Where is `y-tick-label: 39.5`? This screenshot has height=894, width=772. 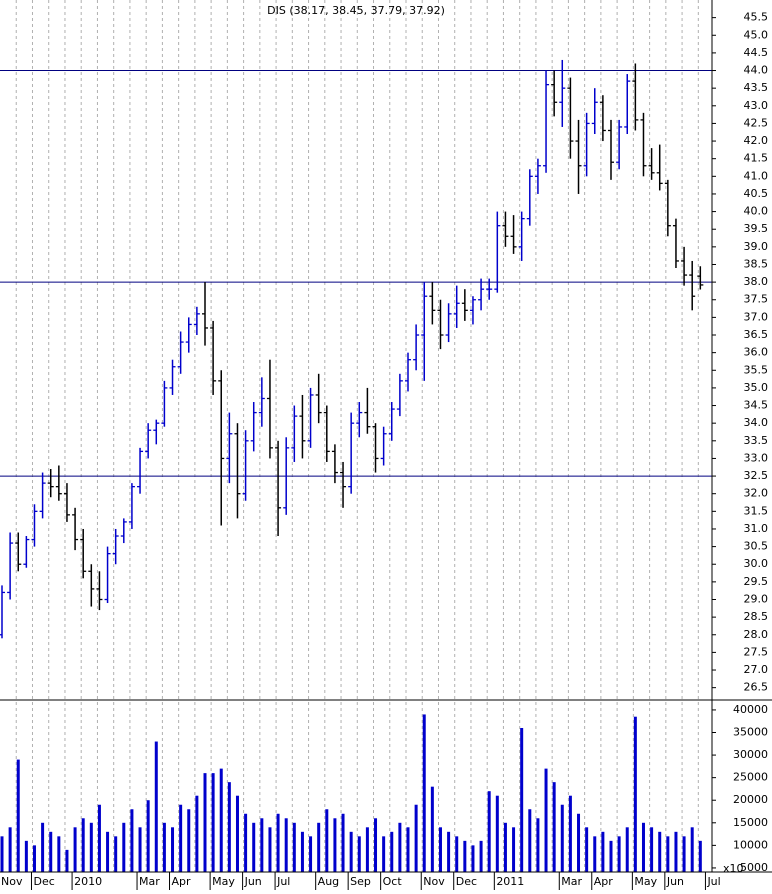
y-tick-label: 39.5 is located at coordinates (756, 228).